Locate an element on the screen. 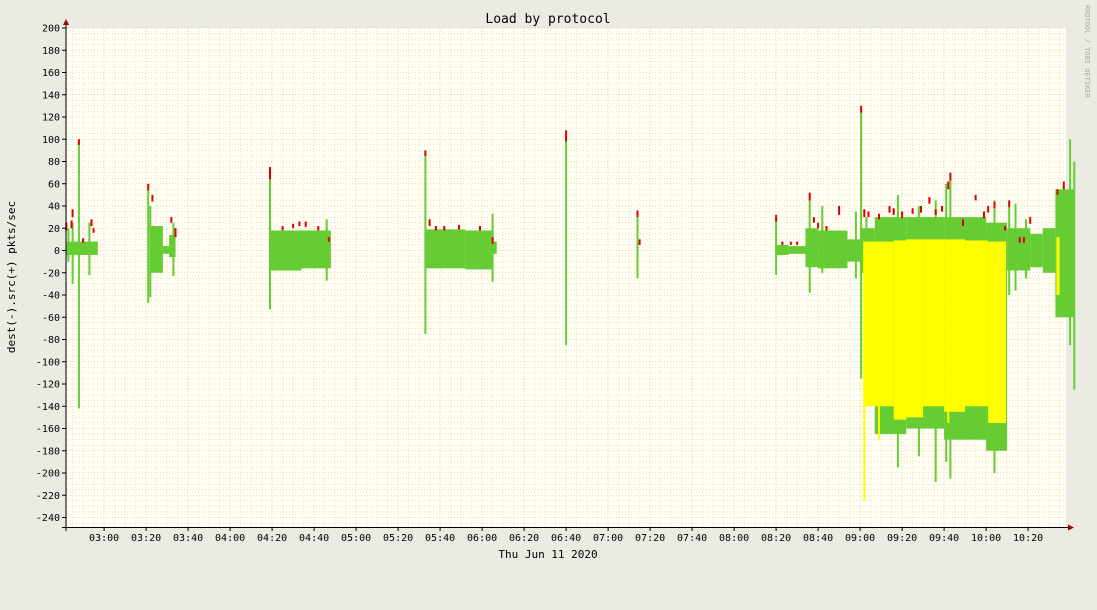 The image size is (1097, 610). y-tick-label: -200 is located at coordinates (48, 474).